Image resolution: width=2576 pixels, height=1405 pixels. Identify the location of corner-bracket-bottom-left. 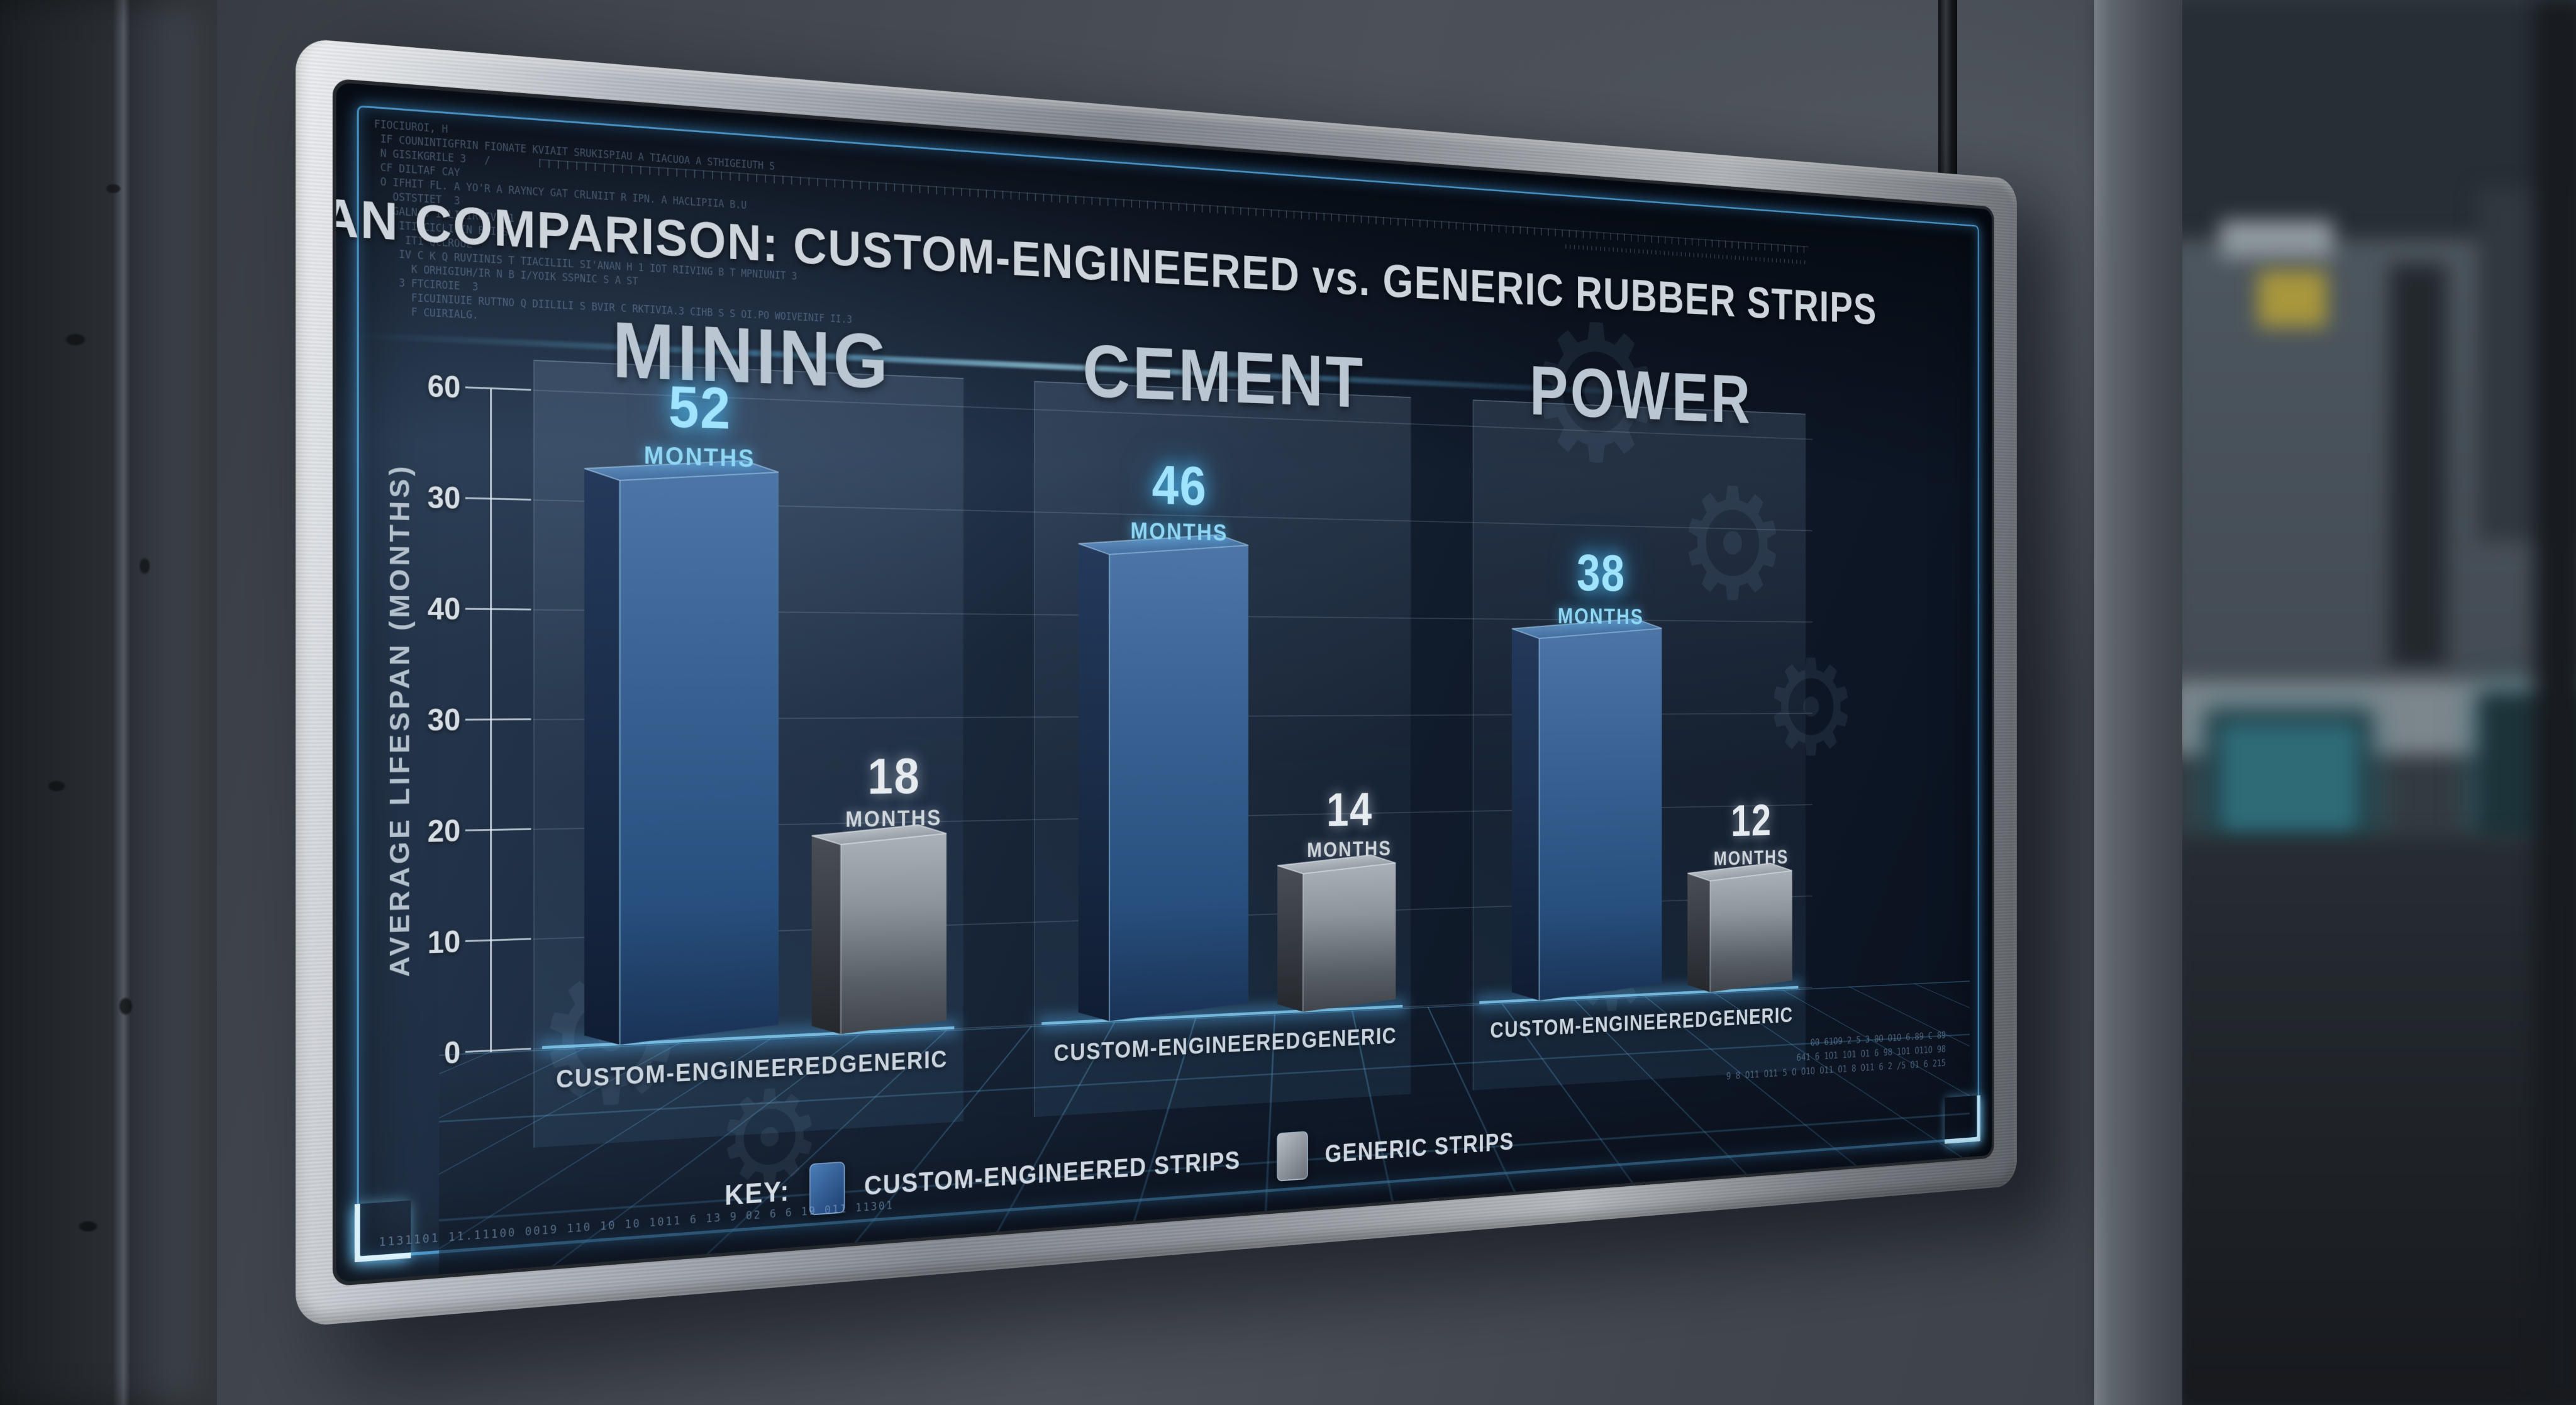
(382, 1231).